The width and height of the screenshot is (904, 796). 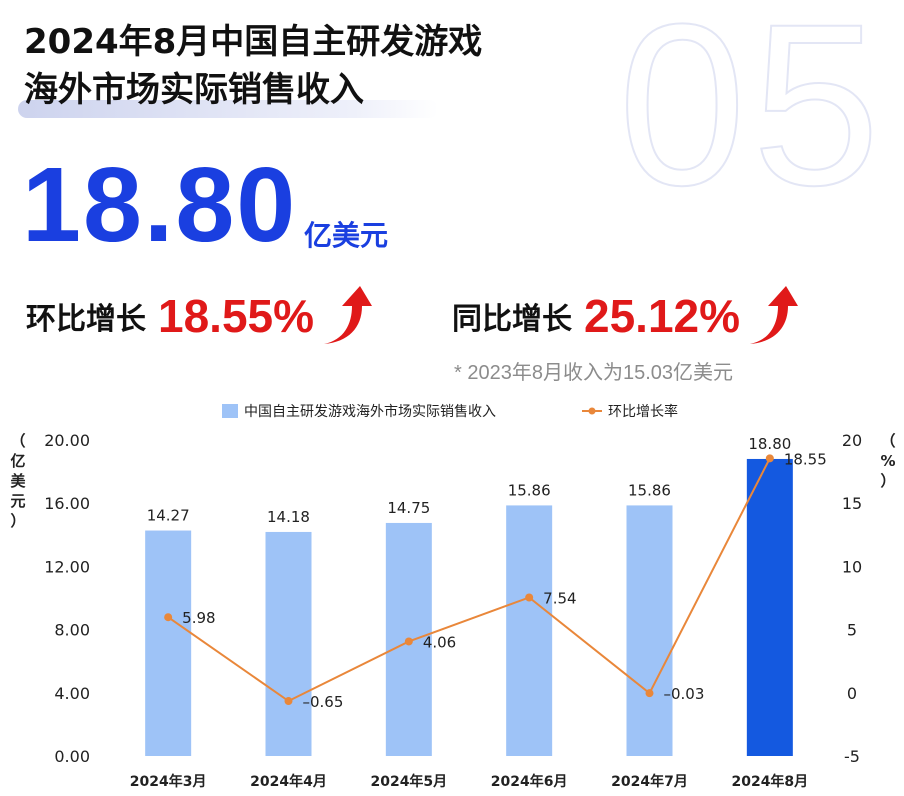 What do you see at coordinates (67, 503) in the screenshot?
I see `y-left-tick-label: 16.00` at bounding box center [67, 503].